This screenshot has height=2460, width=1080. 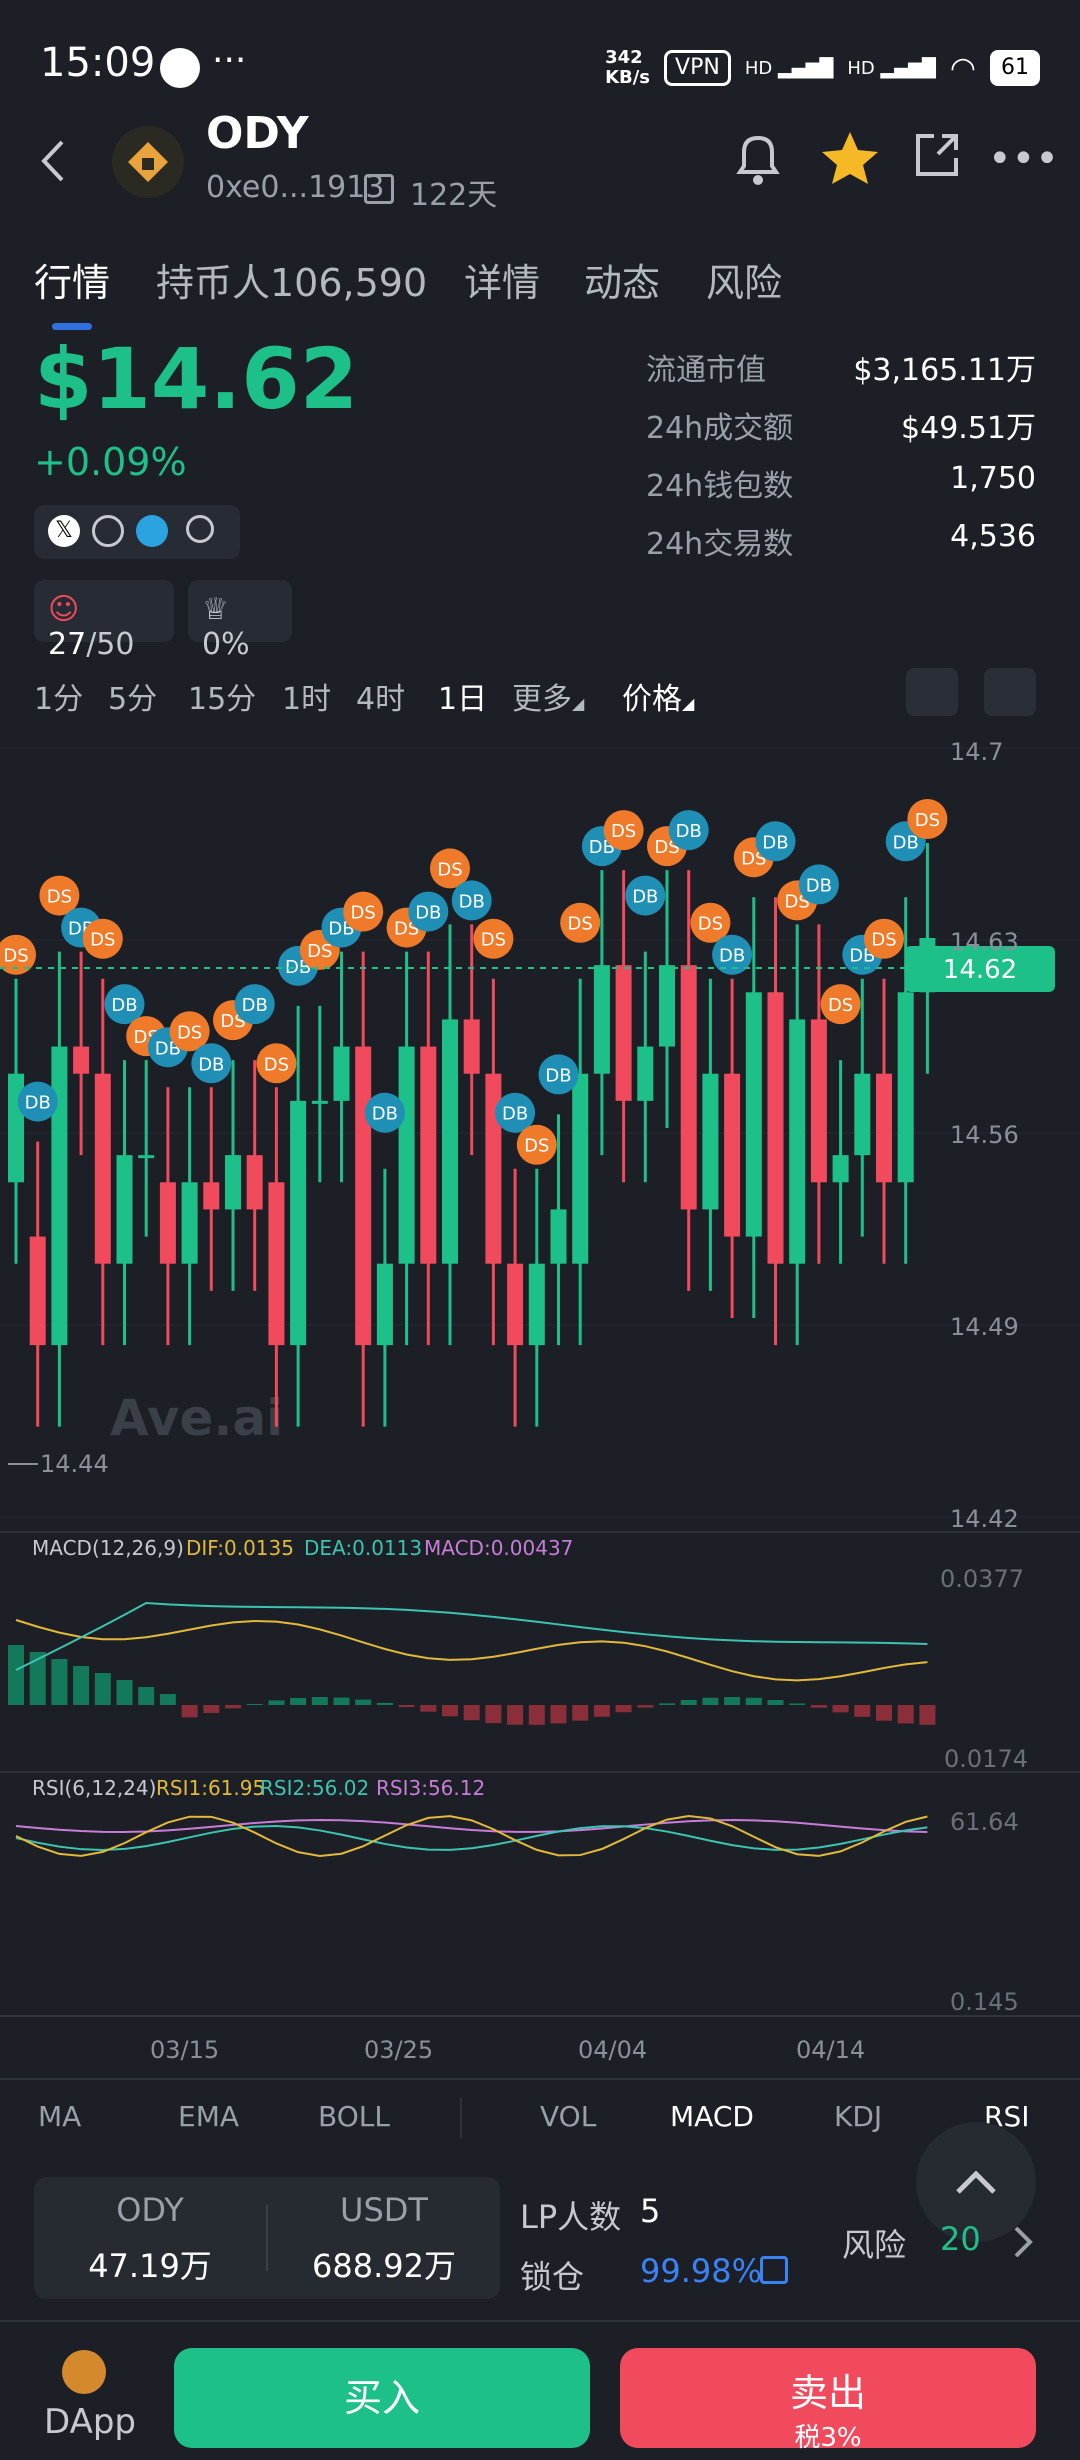 What do you see at coordinates (196, 379) in the screenshot?
I see `price-value: $14.62` at bounding box center [196, 379].